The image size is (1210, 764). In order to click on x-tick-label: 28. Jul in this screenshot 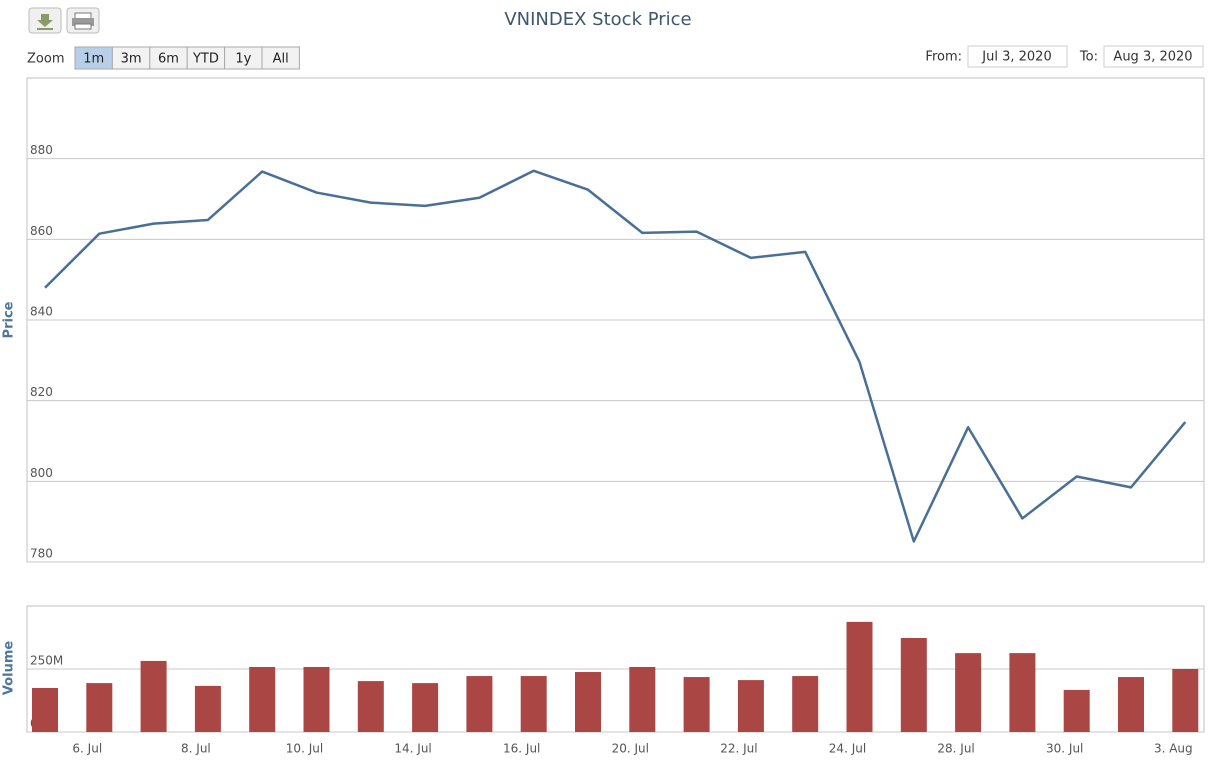, I will do `click(955, 749)`.